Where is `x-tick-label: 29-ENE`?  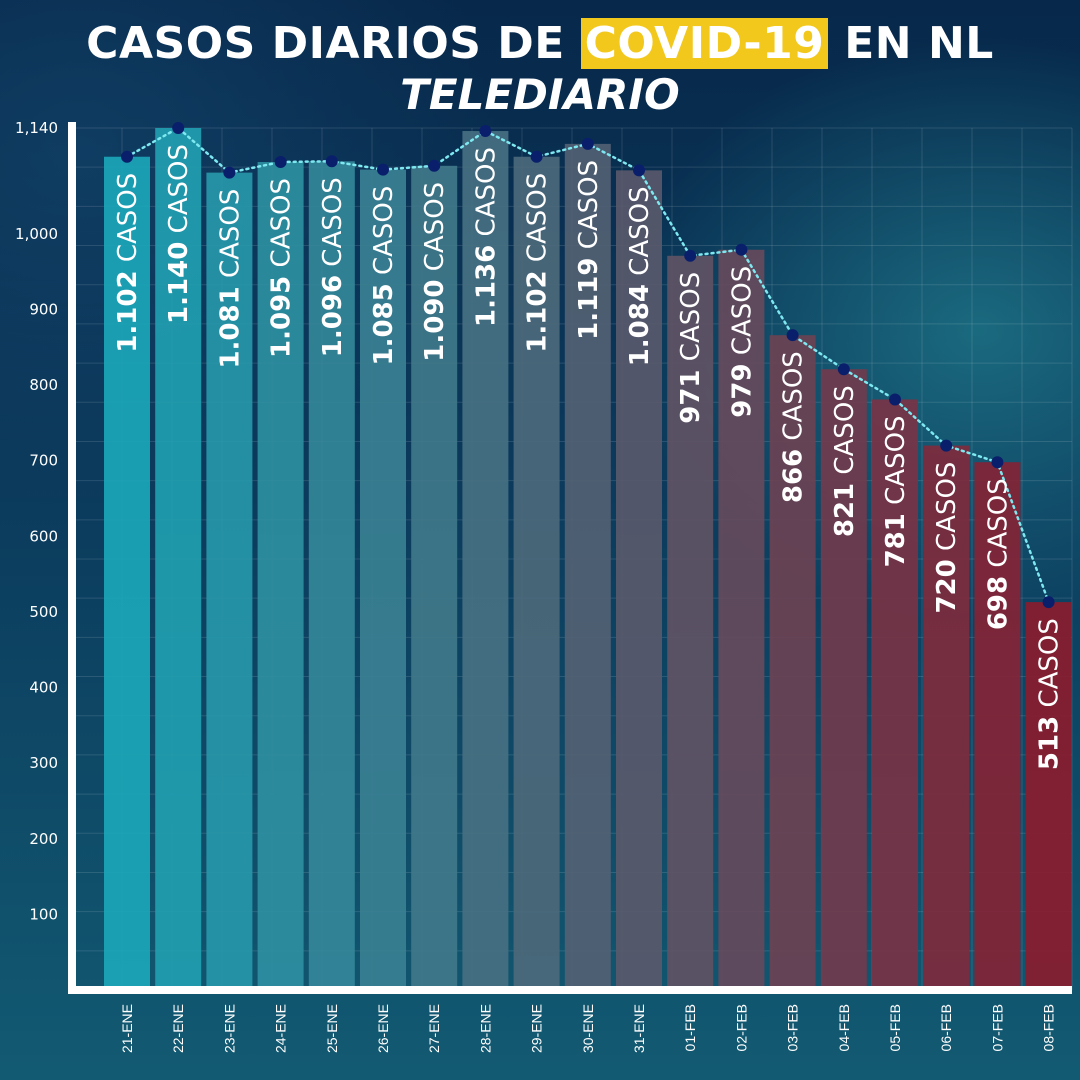
x-tick-label: 29-ENE is located at coordinates (537, 1028).